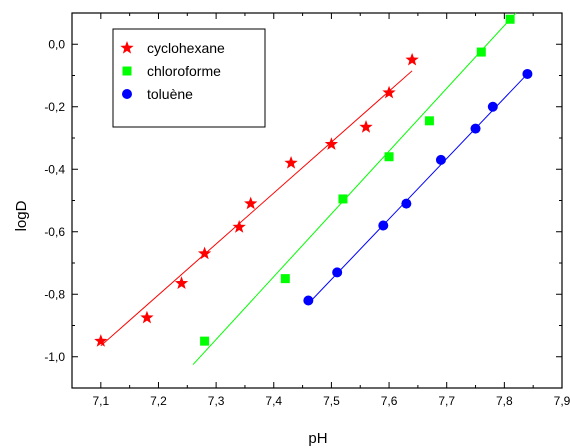 Image resolution: width=570 pixels, height=448 pixels. Describe the element at coordinates (331, 401) in the screenshot. I see `x-tick-label: 7,5` at that location.